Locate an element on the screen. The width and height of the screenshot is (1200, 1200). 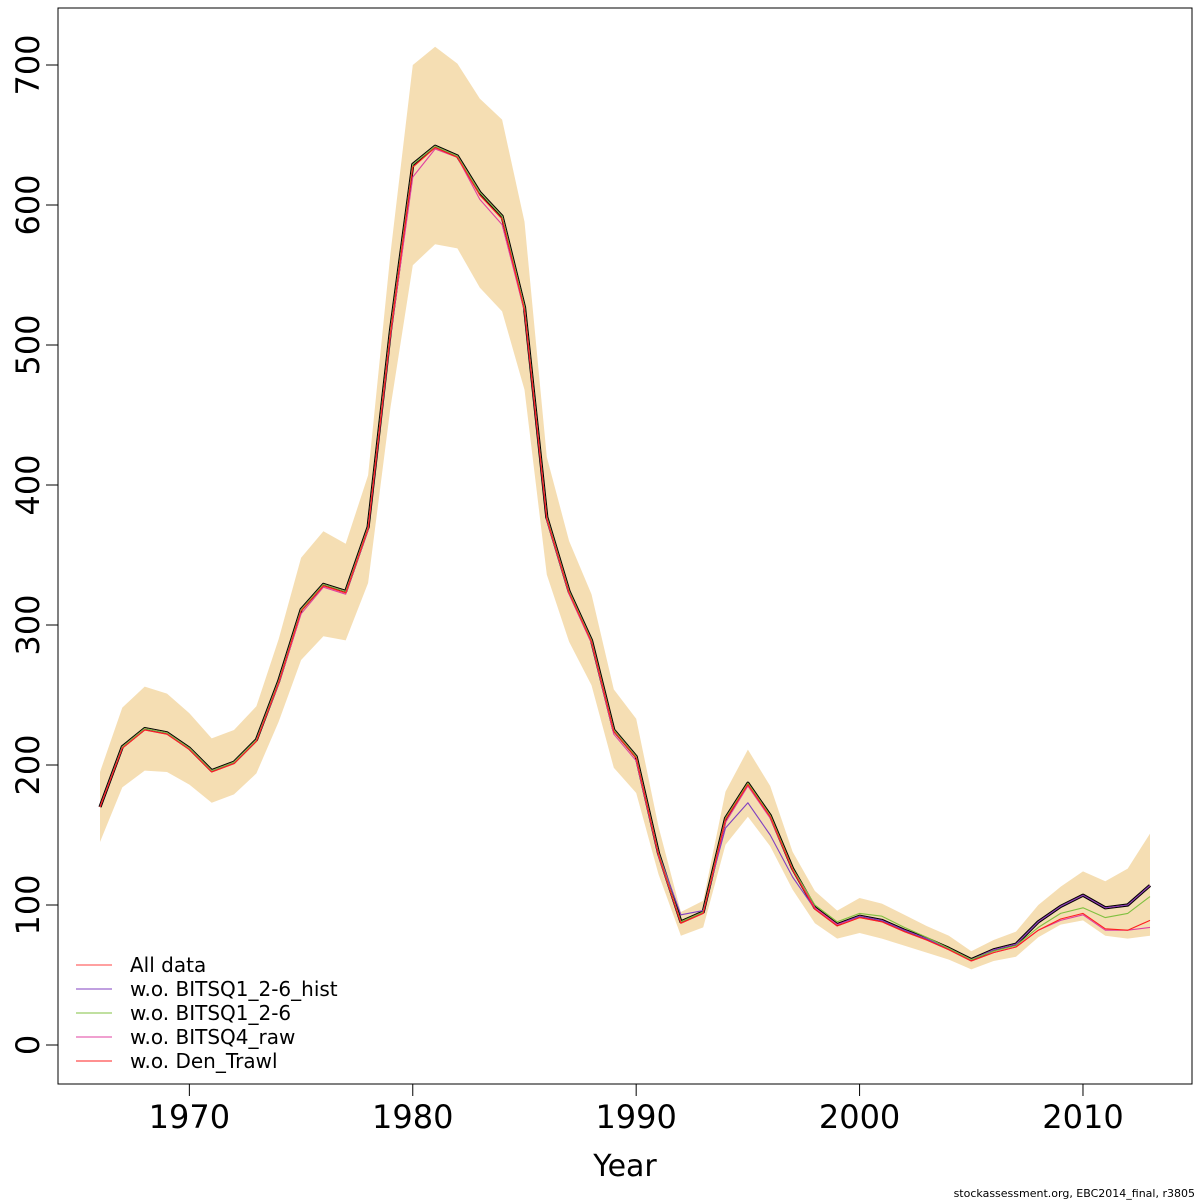
y-tick-label: 400 is located at coordinates (28, 484).